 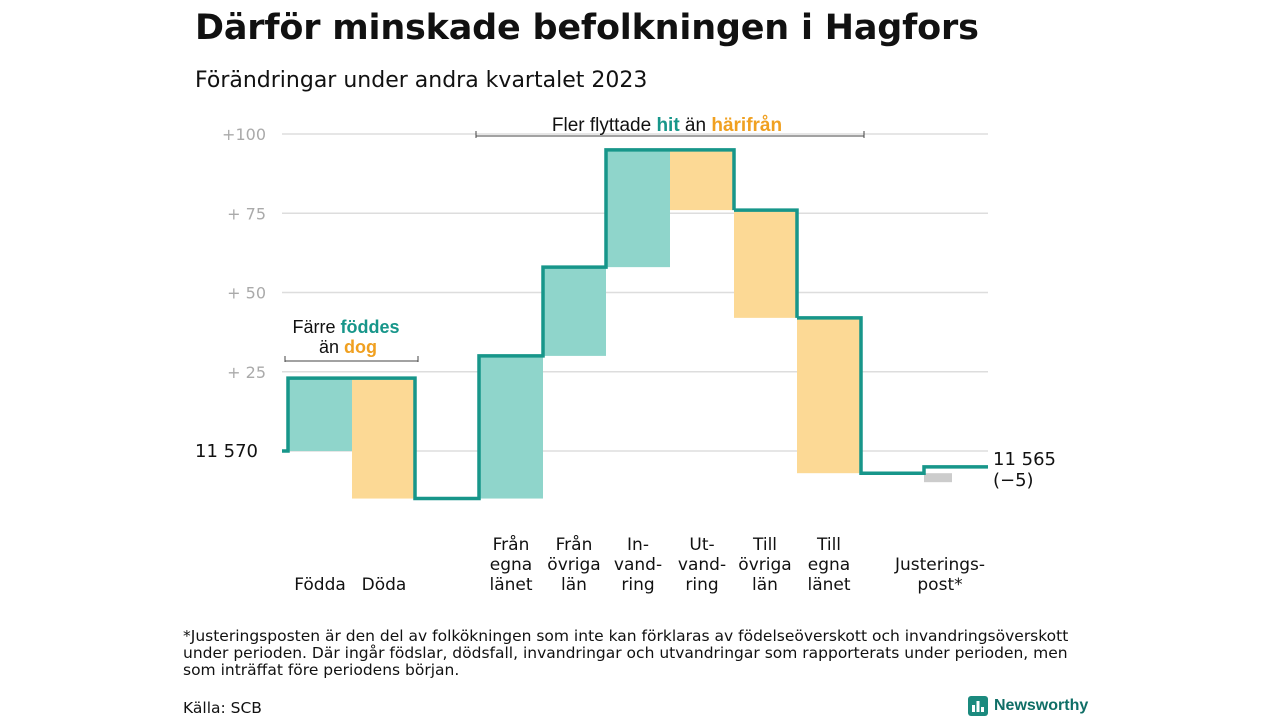 I want to click on newsworthy-logo-icon, so click(x=978, y=706).